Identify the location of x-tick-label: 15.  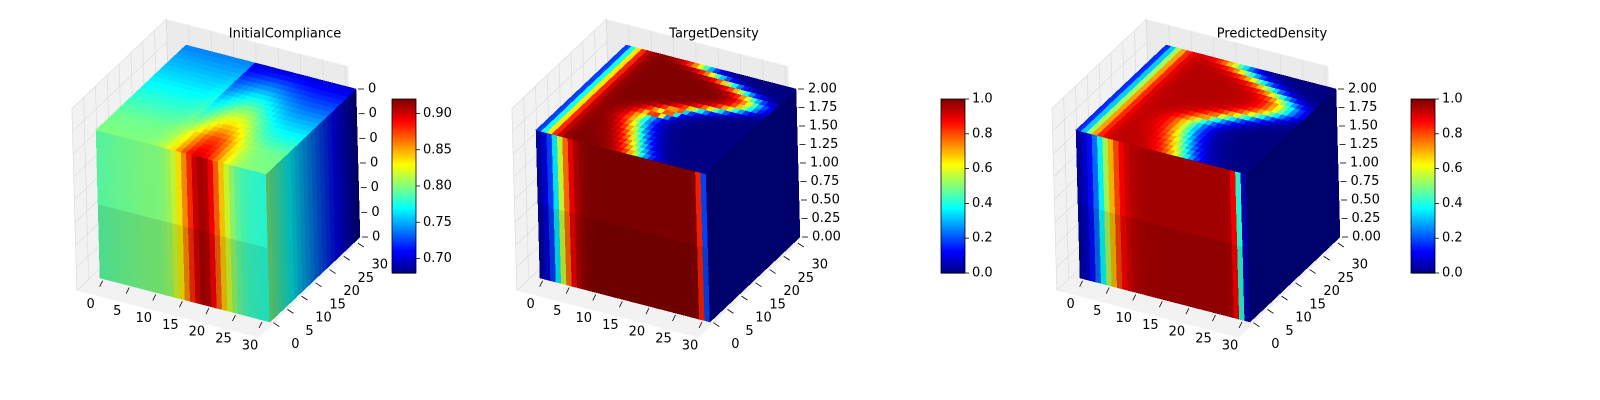
(1150, 325).